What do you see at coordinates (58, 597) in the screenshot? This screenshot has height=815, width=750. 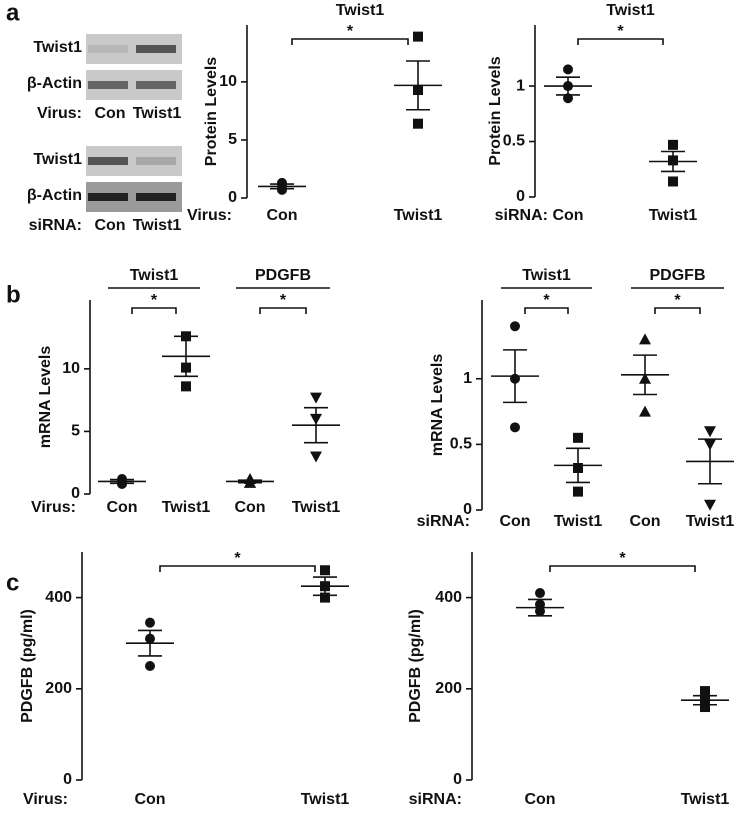 I see `y-tick-label: 400` at bounding box center [58, 597].